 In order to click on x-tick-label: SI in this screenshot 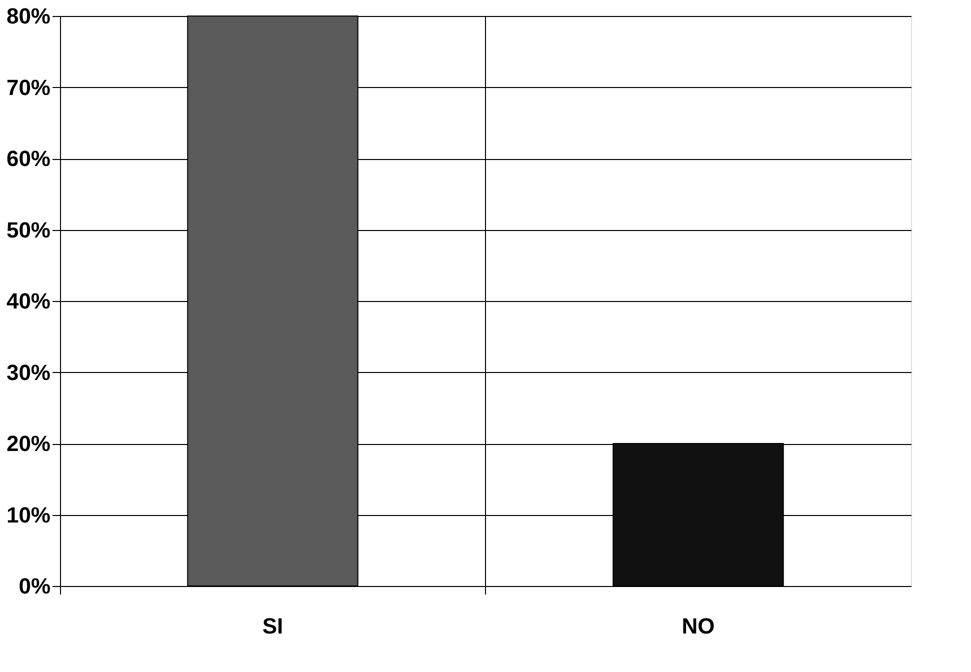, I will do `click(273, 626)`.